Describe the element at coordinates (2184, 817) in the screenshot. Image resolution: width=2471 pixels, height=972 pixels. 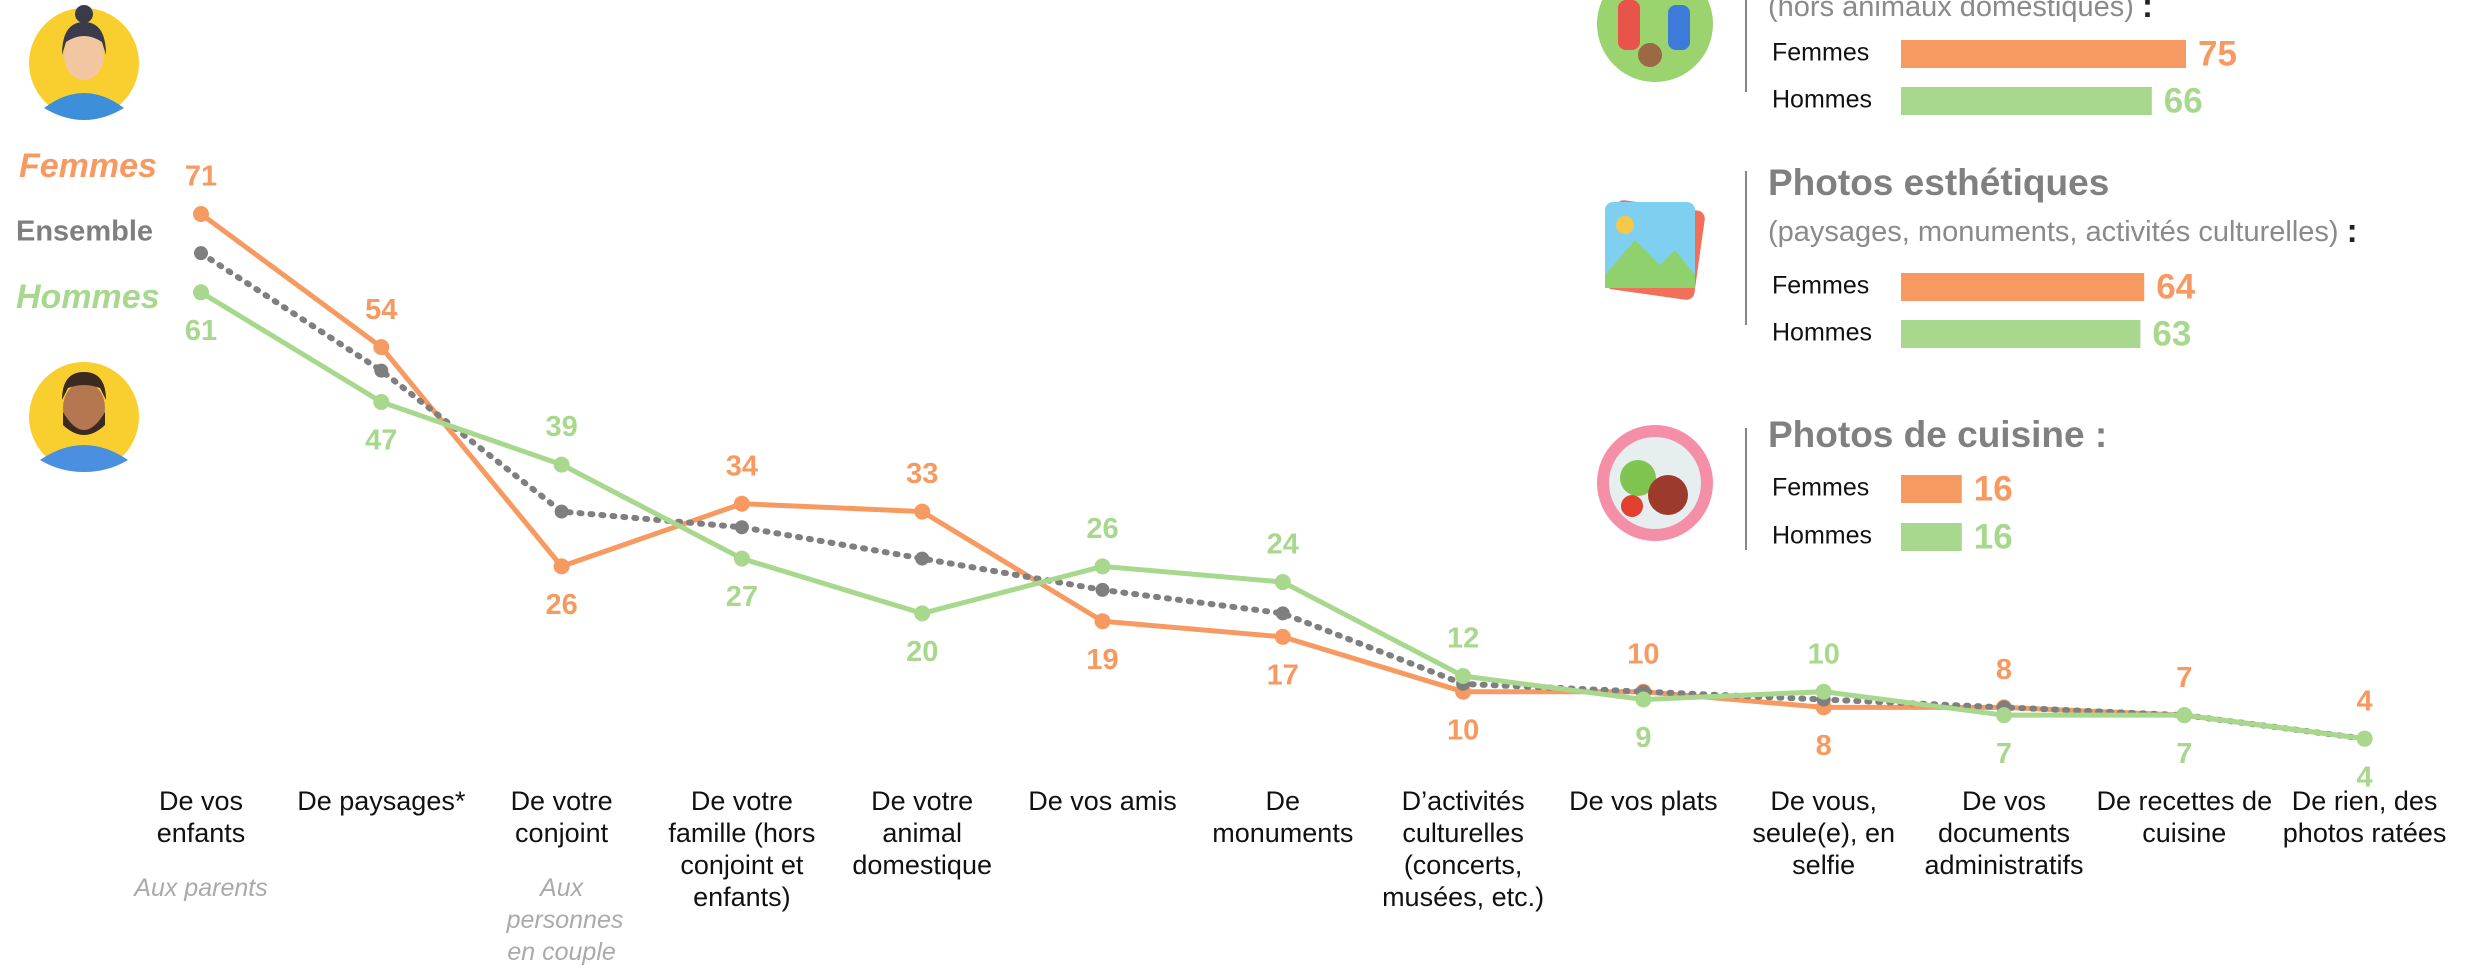
I see `x-tick-label: De recettes de cuisine` at that location.